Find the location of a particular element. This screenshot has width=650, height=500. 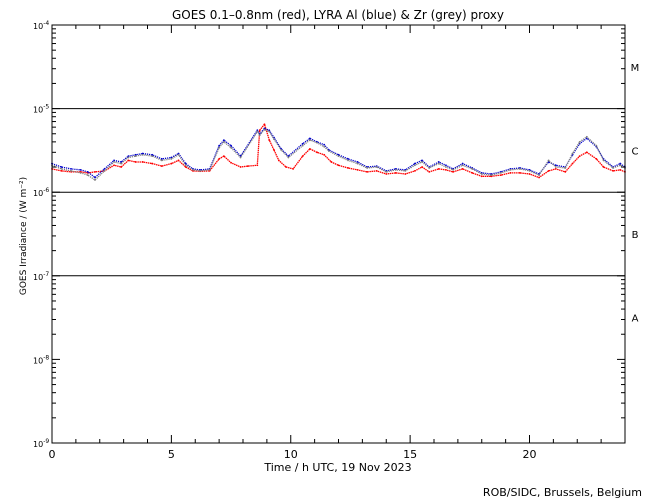

y-tick-label: 10⁻⁹ is located at coordinates (41, 443).